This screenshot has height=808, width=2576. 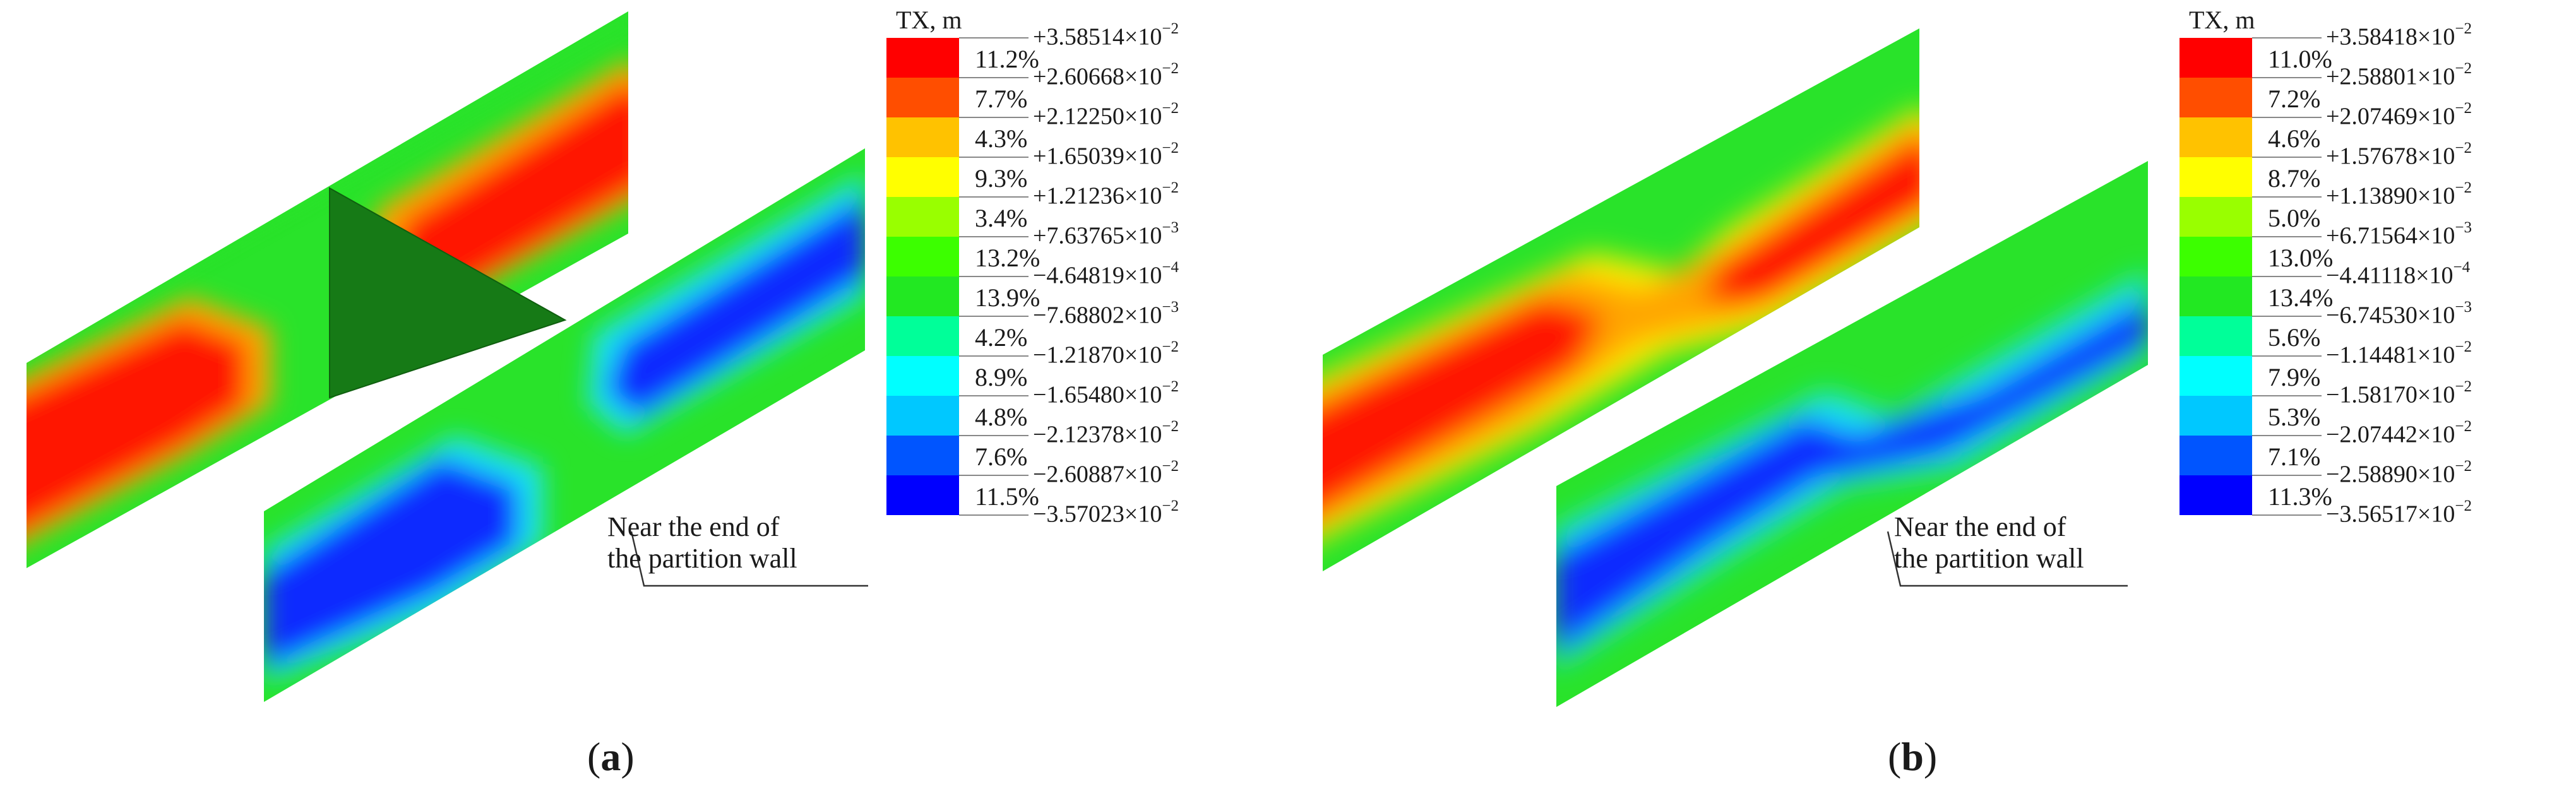 I want to click on value-mantissa: −1.58170×10, so click(x=2390, y=394).